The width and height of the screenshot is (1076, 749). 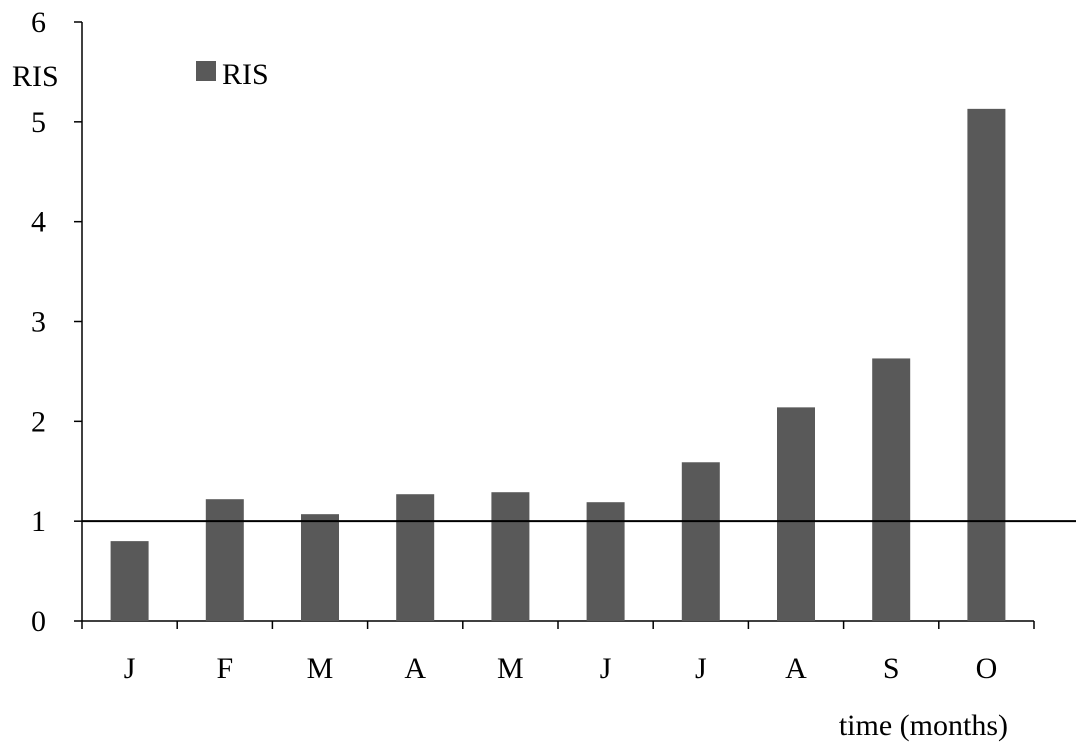 What do you see at coordinates (38, 421) in the screenshot?
I see `y-tick-label: 2` at bounding box center [38, 421].